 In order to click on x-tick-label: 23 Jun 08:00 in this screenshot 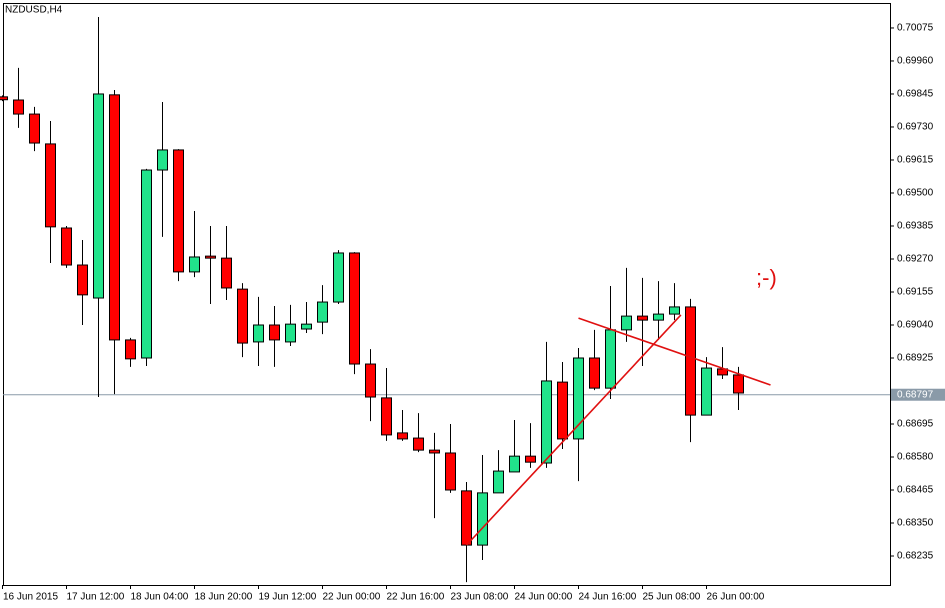, I will do `click(480, 597)`.